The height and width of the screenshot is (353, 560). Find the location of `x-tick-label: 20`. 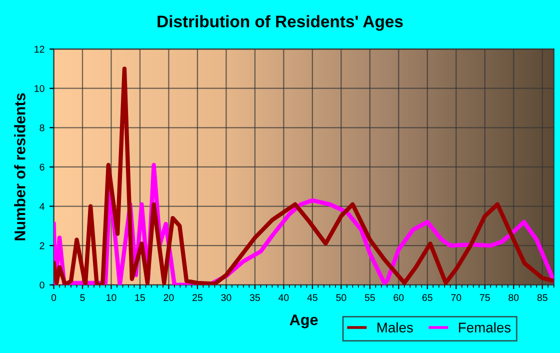

x-tick-label: 20 is located at coordinates (169, 298).